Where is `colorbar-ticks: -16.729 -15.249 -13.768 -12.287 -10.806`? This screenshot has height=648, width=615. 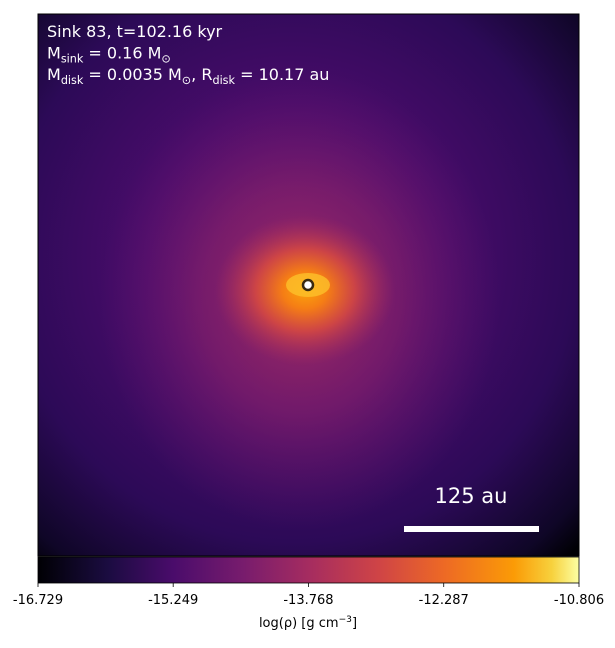 colorbar-ticks: -16.729 -15.249 -13.768 -12.287 -10.806 is located at coordinates (308, 595).